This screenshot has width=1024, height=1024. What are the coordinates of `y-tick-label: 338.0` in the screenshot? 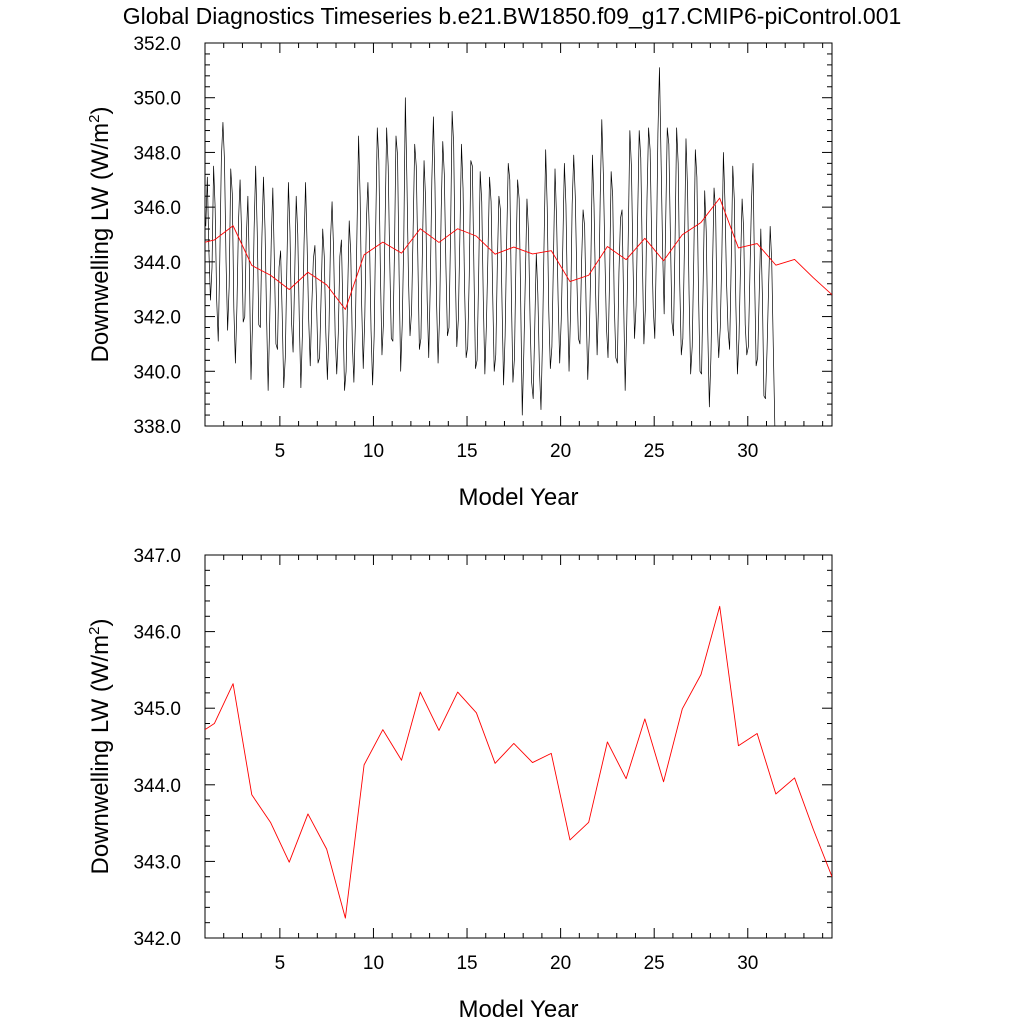 It's located at (157, 427).